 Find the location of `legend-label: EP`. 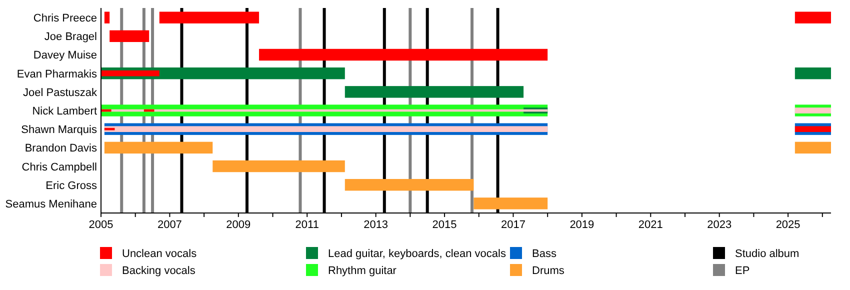

legend-label: EP is located at coordinates (742, 271).